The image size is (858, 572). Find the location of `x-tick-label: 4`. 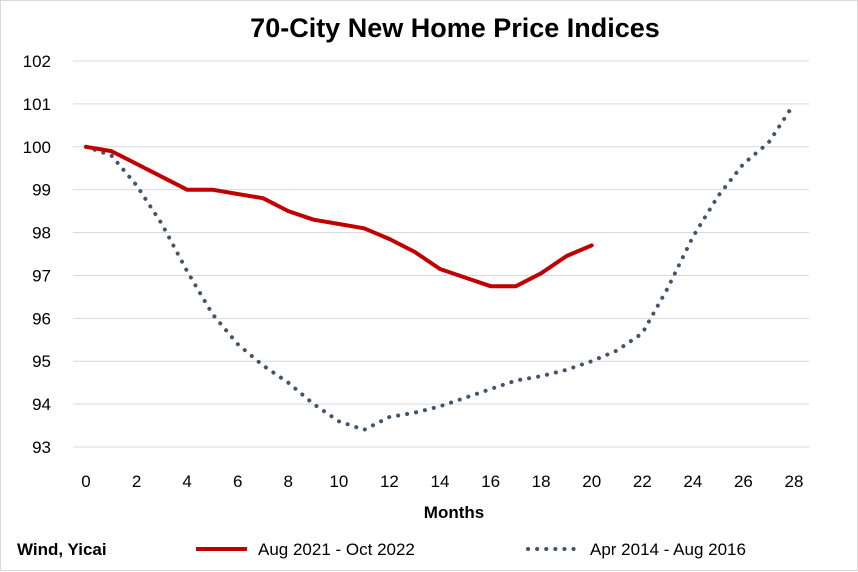

x-tick-label: 4 is located at coordinates (186, 481).